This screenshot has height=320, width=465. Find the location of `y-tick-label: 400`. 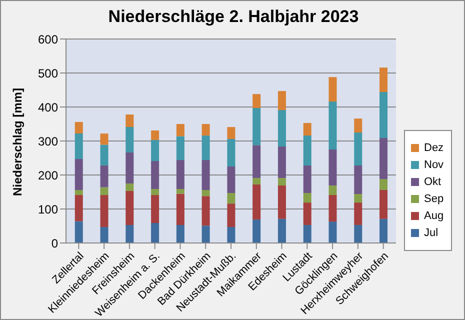

y-tick-label: 400 is located at coordinates (48, 107).